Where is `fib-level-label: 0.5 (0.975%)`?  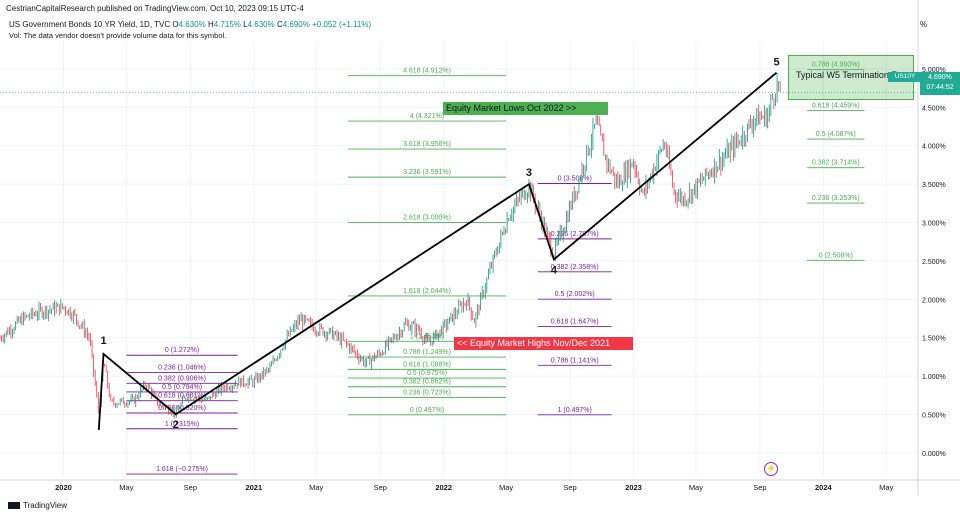
fib-level-label: 0.5 (0.975%) is located at coordinates (427, 373).